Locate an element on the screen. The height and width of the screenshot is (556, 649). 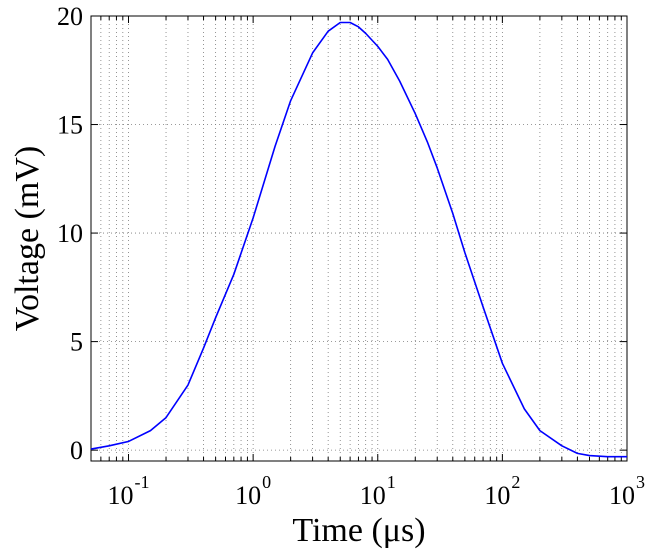
x-tick-label: 10 2 is located at coordinates (502, 491).